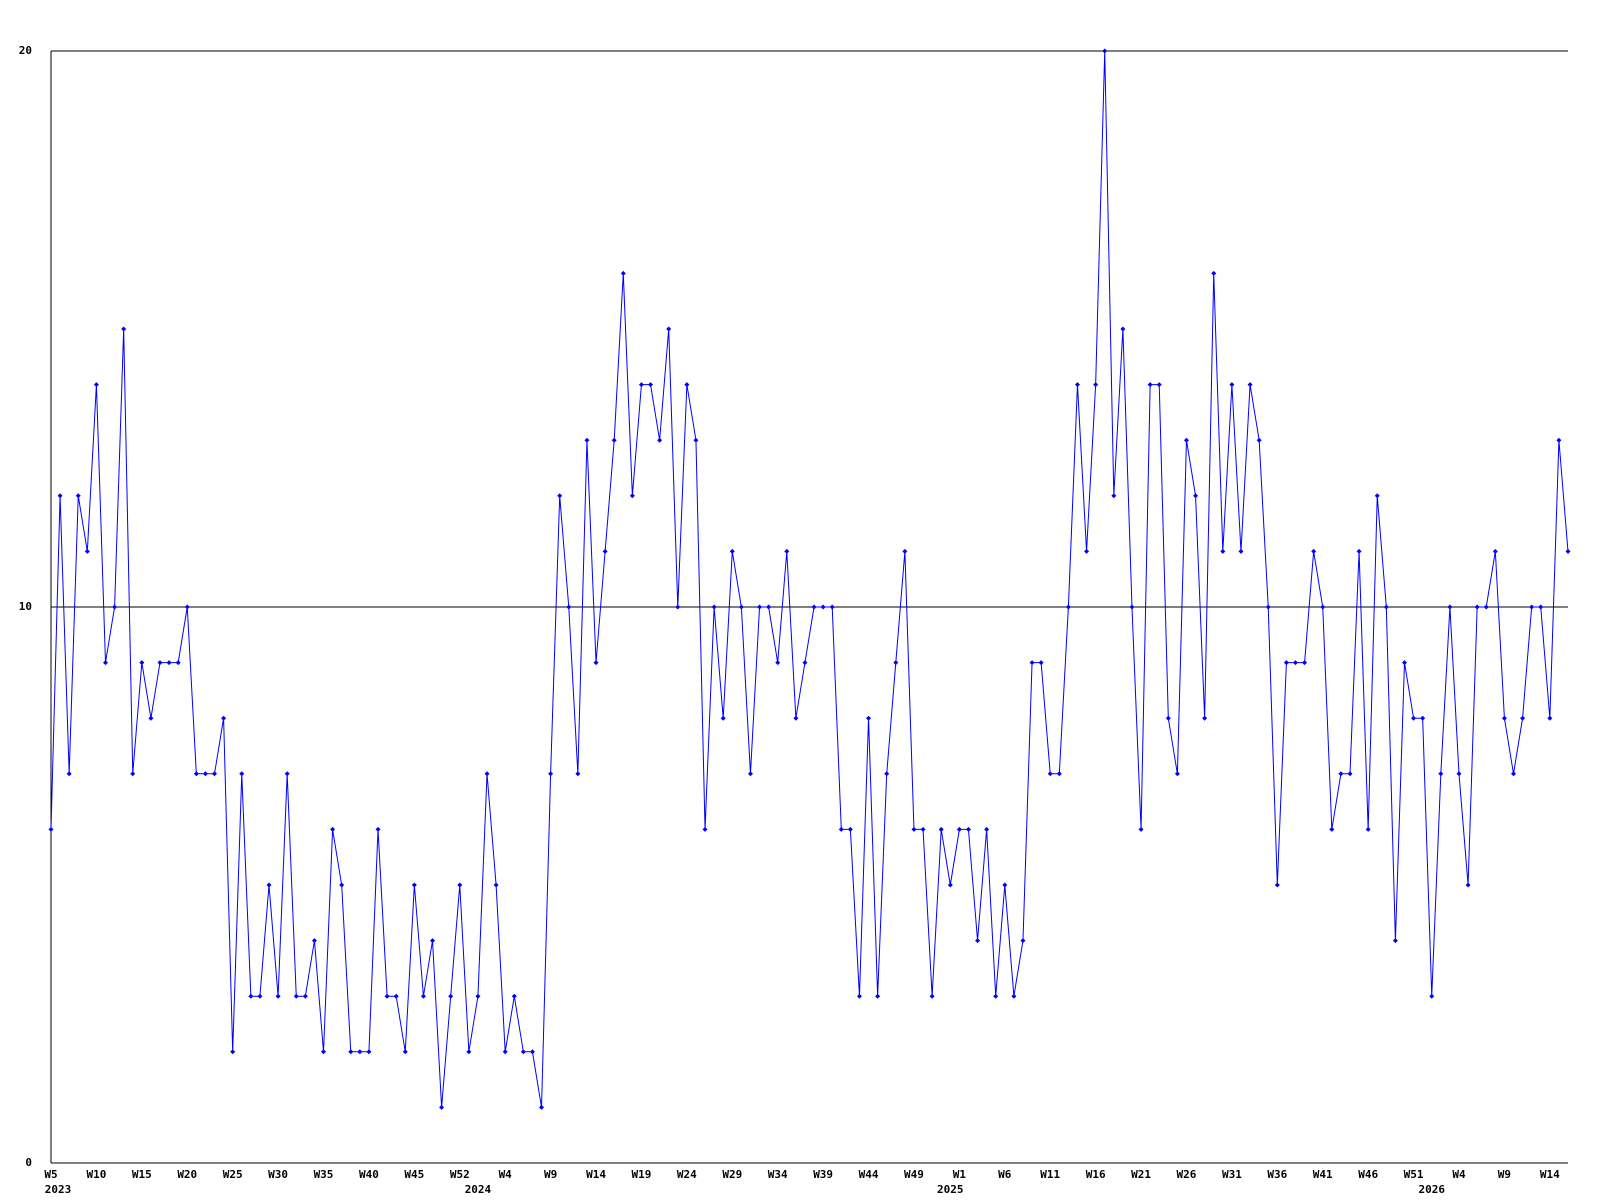  Describe the element at coordinates (278, 1174) in the screenshot. I see `x-tick-label: W30` at that location.